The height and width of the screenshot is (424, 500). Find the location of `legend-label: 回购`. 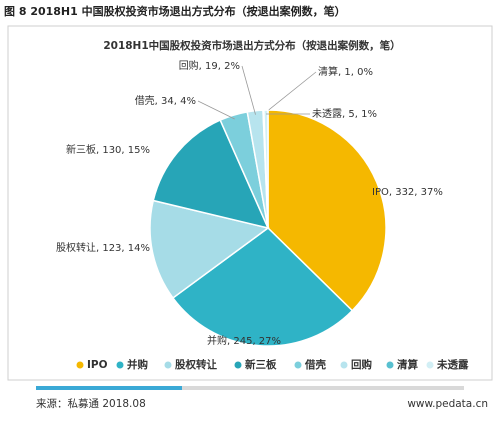

legend-label: 回购 is located at coordinates (361, 364).